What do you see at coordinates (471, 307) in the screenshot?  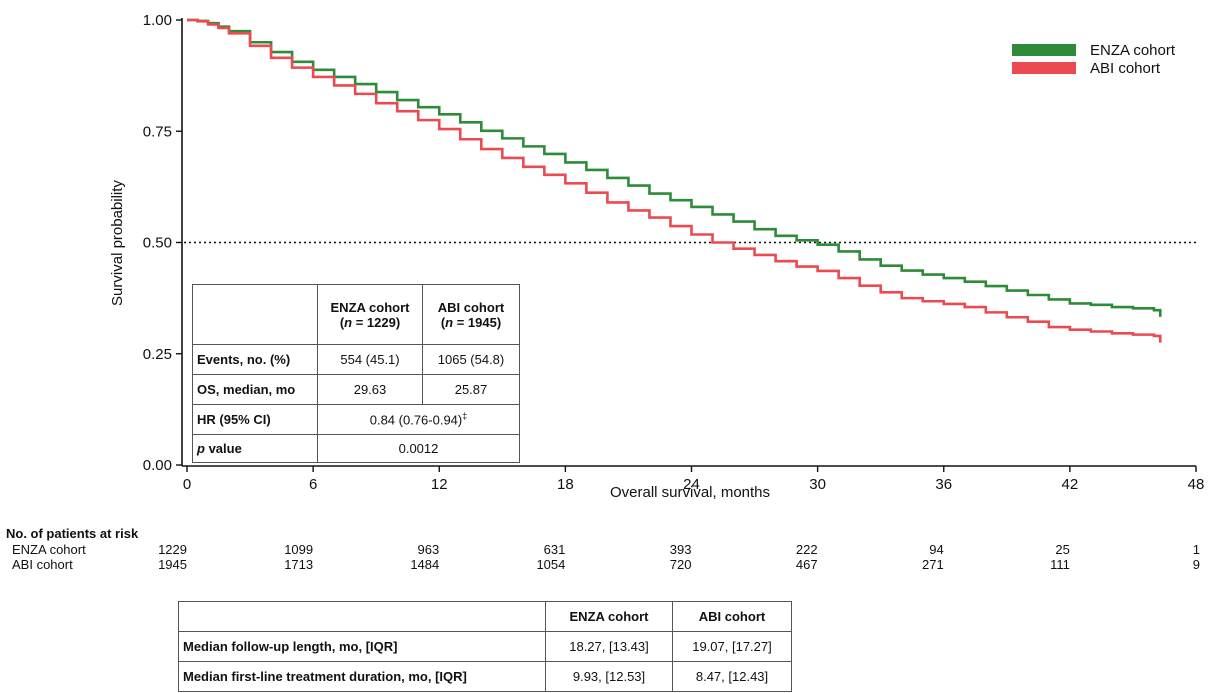 I see `inset-header-abi-line1: ABI cohort` at bounding box center [471, 307].